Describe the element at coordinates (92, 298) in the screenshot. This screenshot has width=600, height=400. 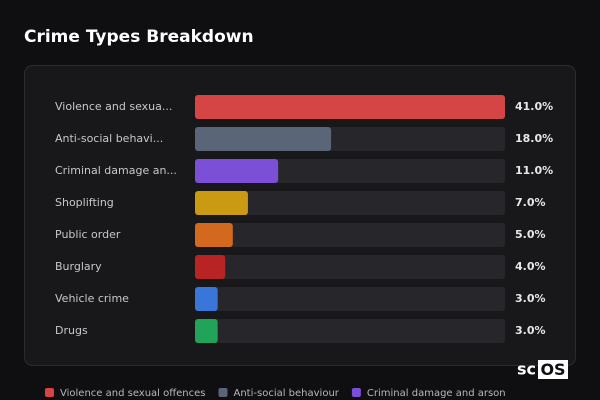
I see `category-label: Vehicle crime` at that location.